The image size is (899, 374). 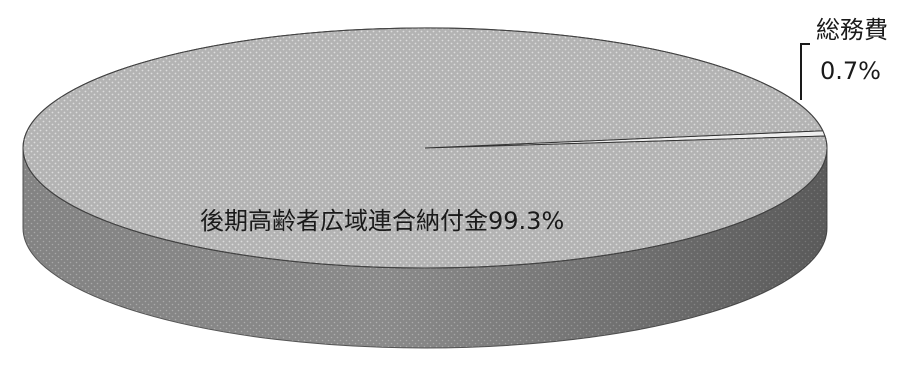 I want to click on slice-label-small-percent: 0.7%, so click(x=850, y=71).